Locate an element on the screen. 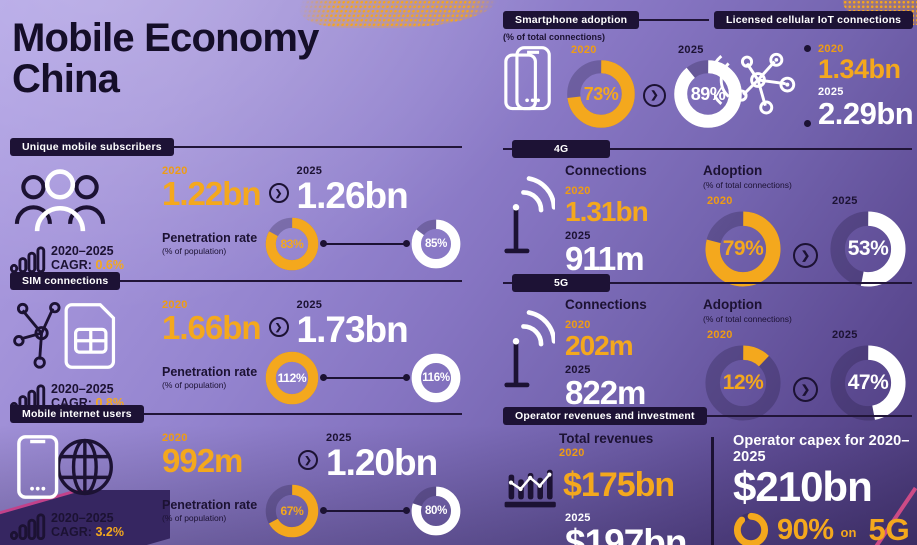  capex-title: Operator capex for 2020–2025 is located at coordinates (821, 449).